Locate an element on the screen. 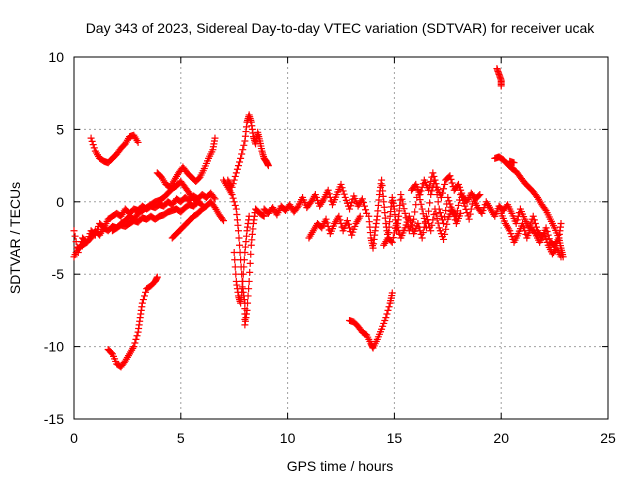 This screenshot has width=640, height=480. x-tick-label: 10 is located at coordinates (288, 438).